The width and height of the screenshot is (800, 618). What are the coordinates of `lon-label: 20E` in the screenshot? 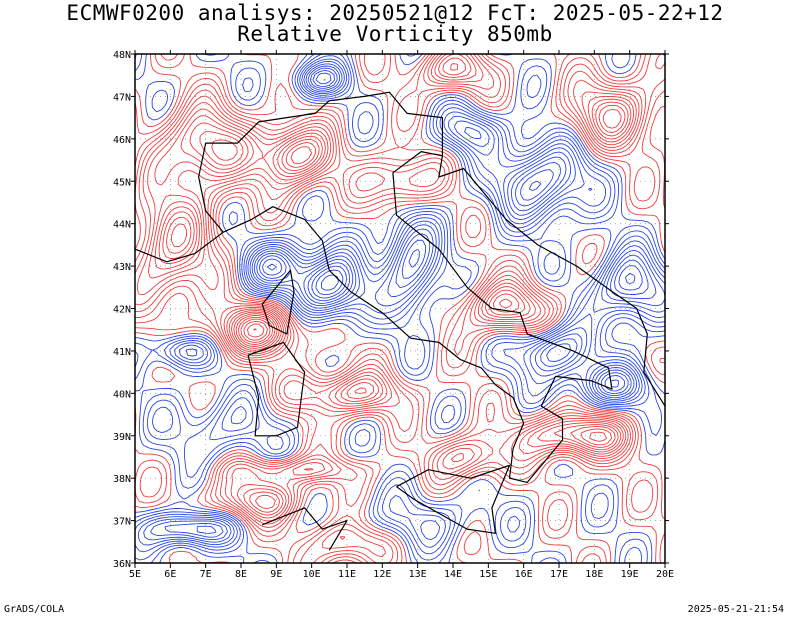 It's located at (665, 574).